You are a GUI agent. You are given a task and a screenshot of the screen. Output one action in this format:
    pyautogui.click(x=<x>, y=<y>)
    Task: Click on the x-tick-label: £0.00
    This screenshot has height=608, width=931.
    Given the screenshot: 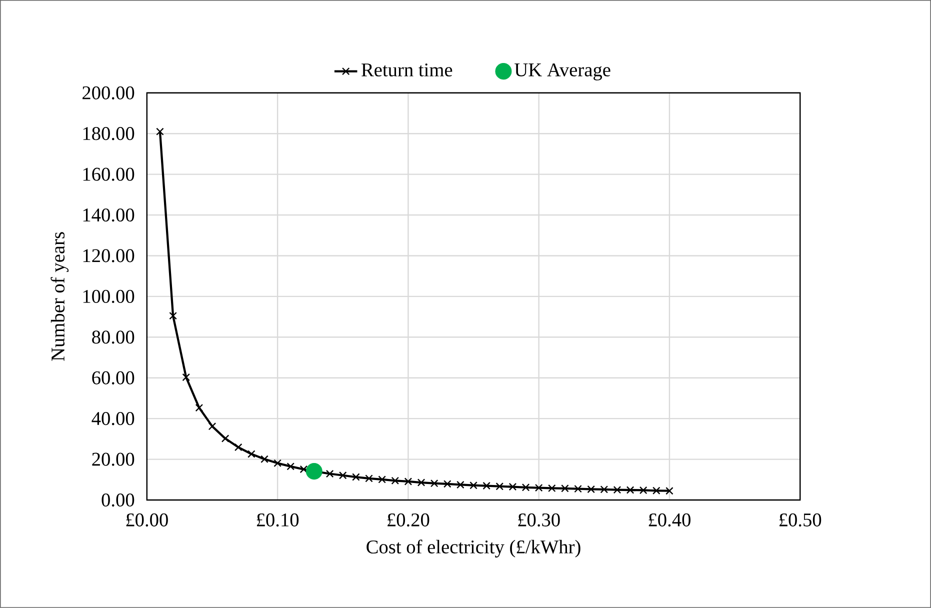 What is the action you would take?
    pyautogui.click(x=147, y=520)
    